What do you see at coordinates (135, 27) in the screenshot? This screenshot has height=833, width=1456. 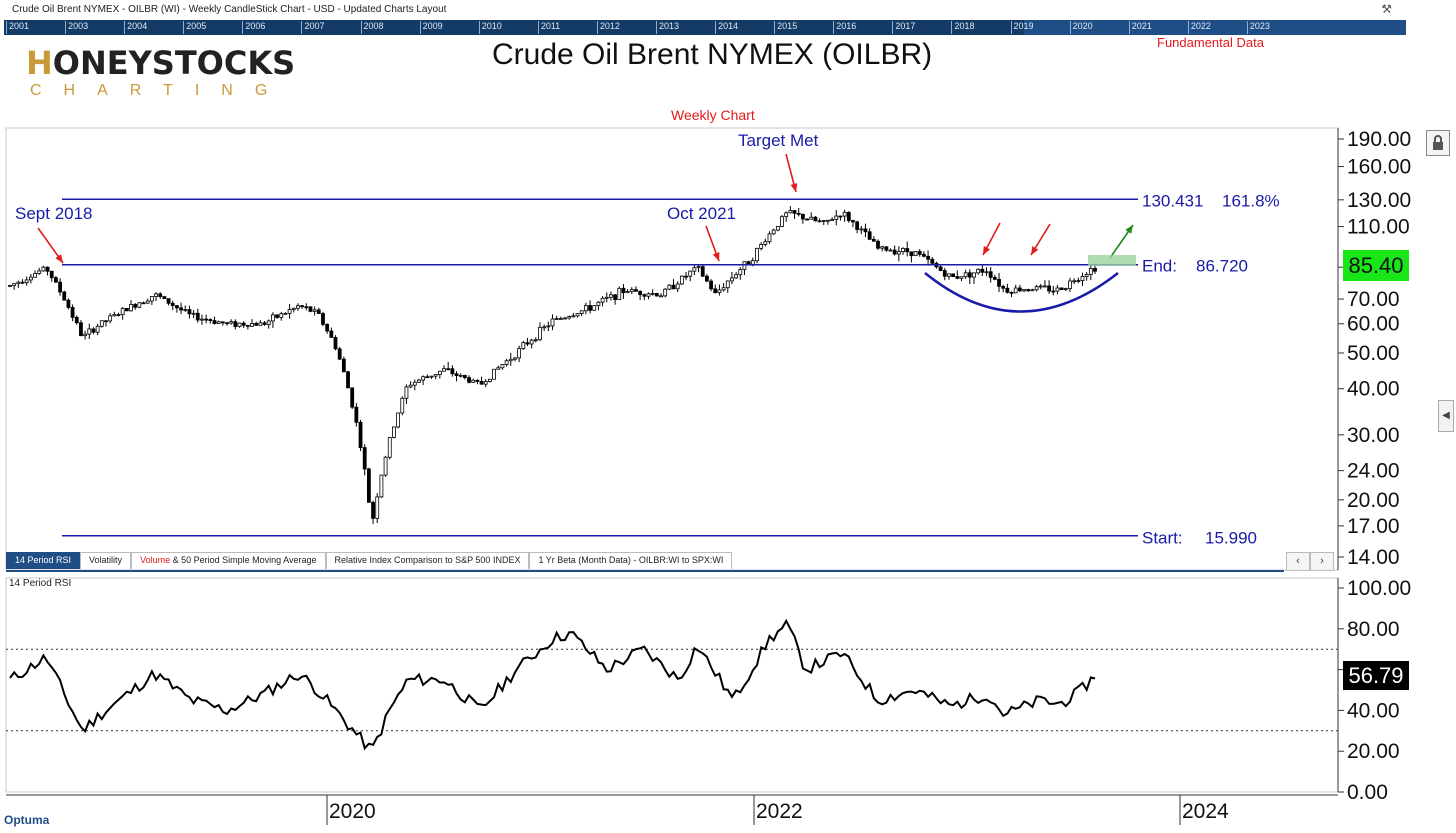 I see `timeline-year: 2004` at bounding box center [135, 27].